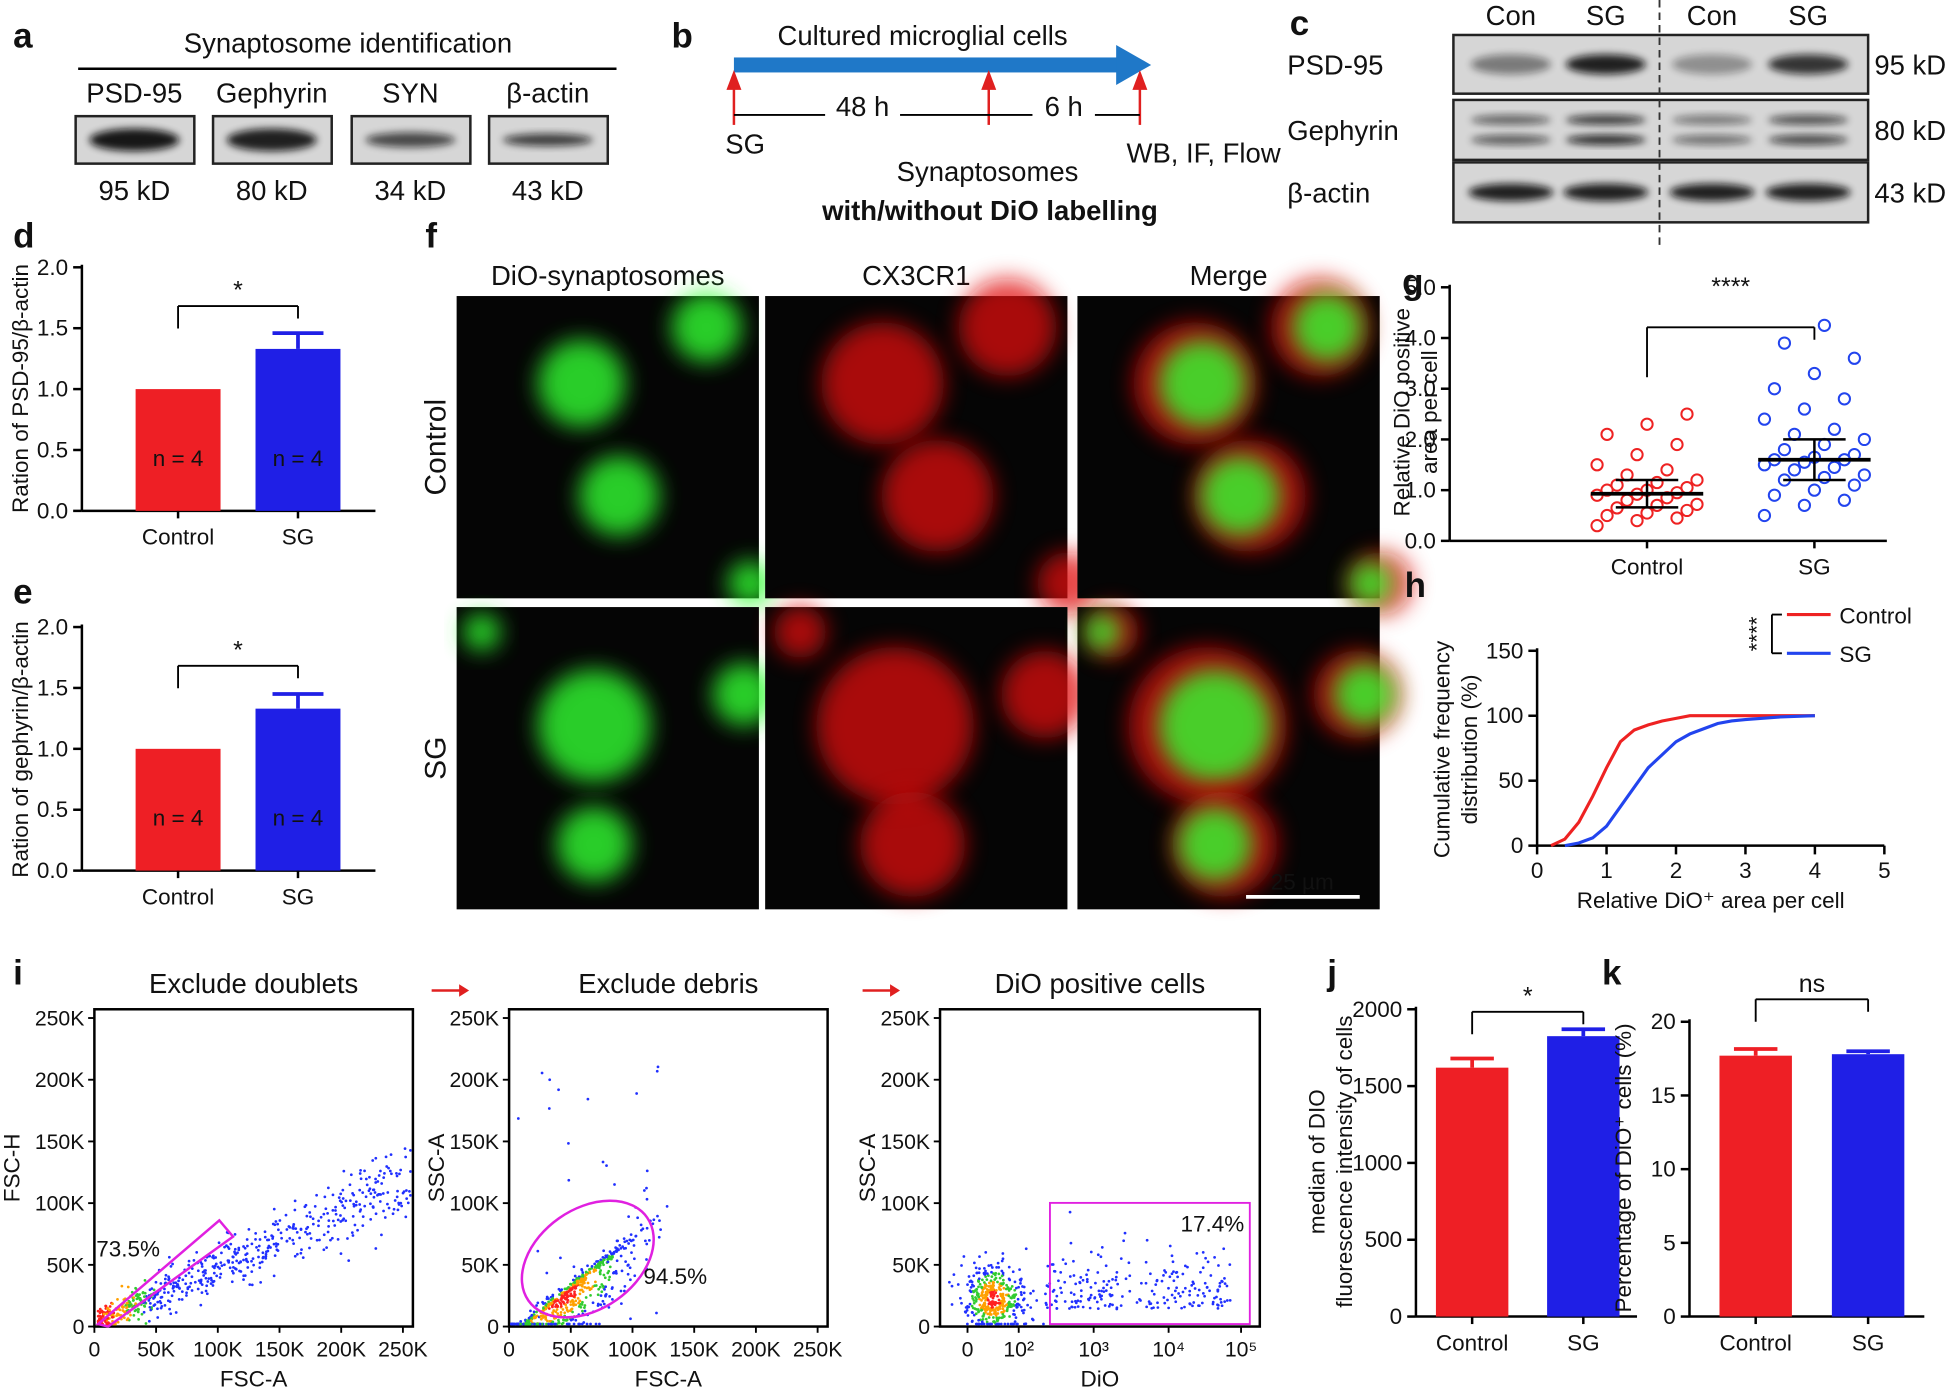  I want to click on flow-xlabel: DiO, so click(1100, 1379).